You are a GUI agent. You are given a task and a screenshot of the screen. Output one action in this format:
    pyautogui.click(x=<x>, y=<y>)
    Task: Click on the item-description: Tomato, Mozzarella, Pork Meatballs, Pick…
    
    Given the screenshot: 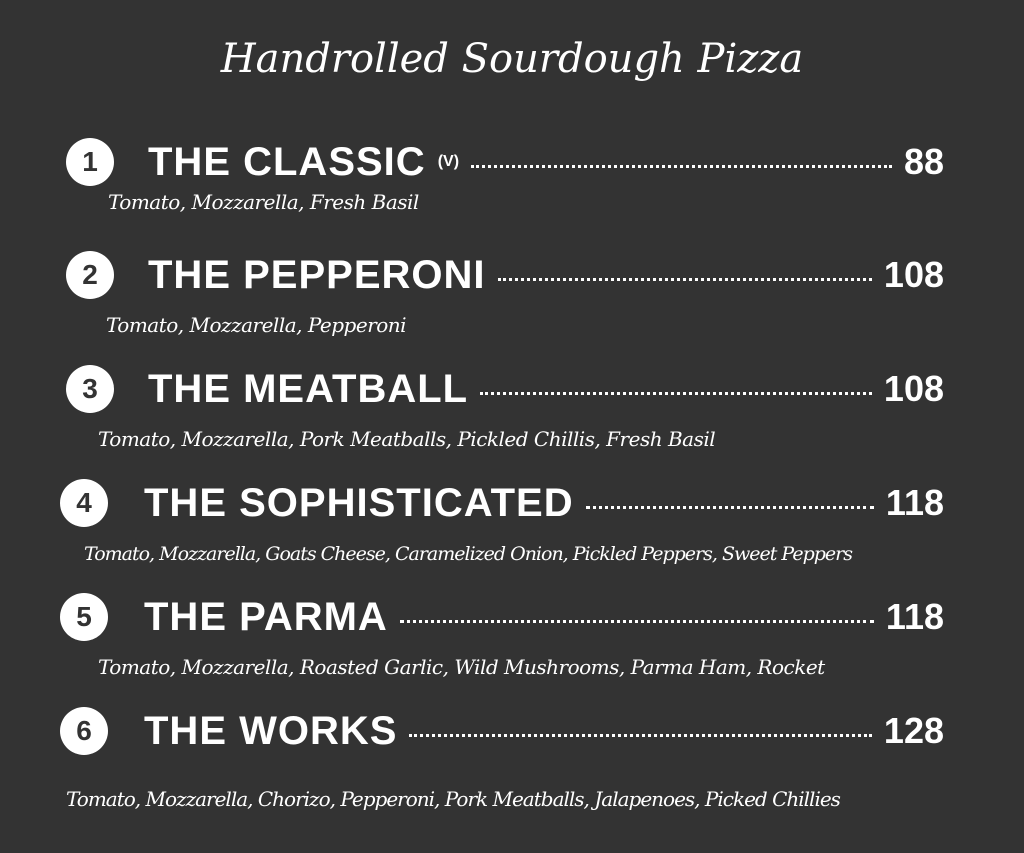 What is the action you would take?
    pyautogui.click(x=407, y=439)
    